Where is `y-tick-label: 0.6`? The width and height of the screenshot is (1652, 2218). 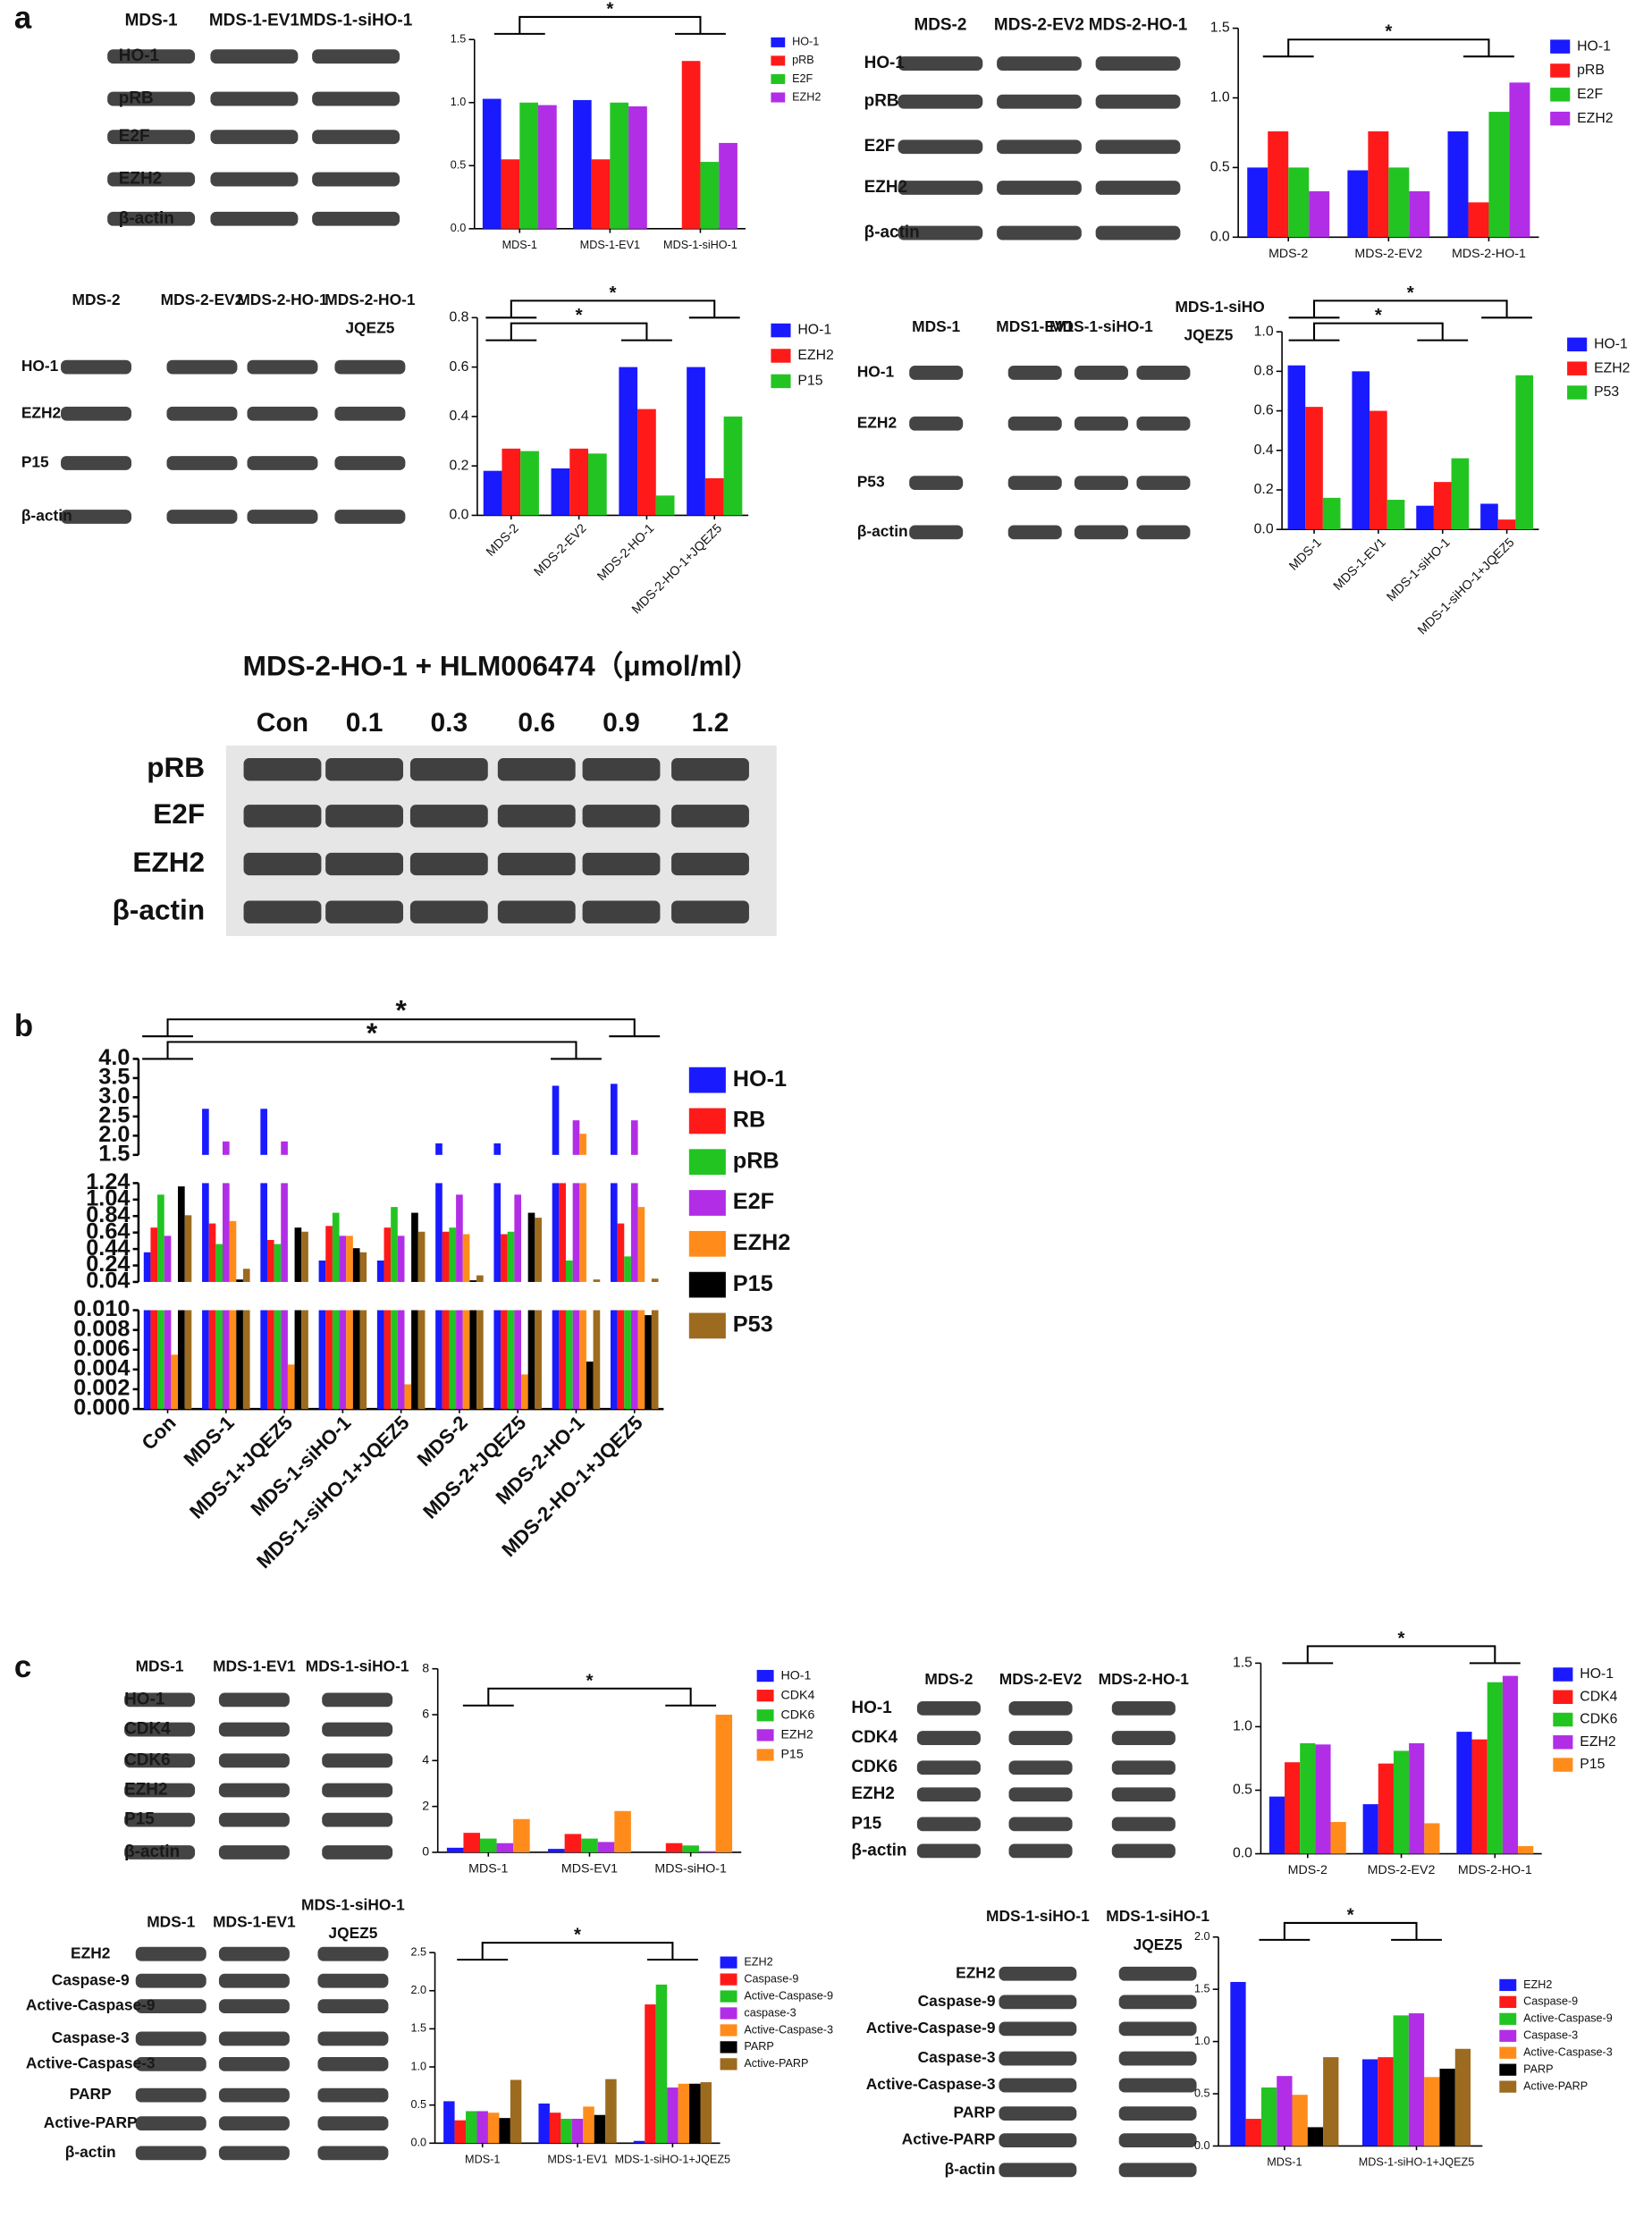
y-tick-label: 0.6 is located at coordinates (458, 367).